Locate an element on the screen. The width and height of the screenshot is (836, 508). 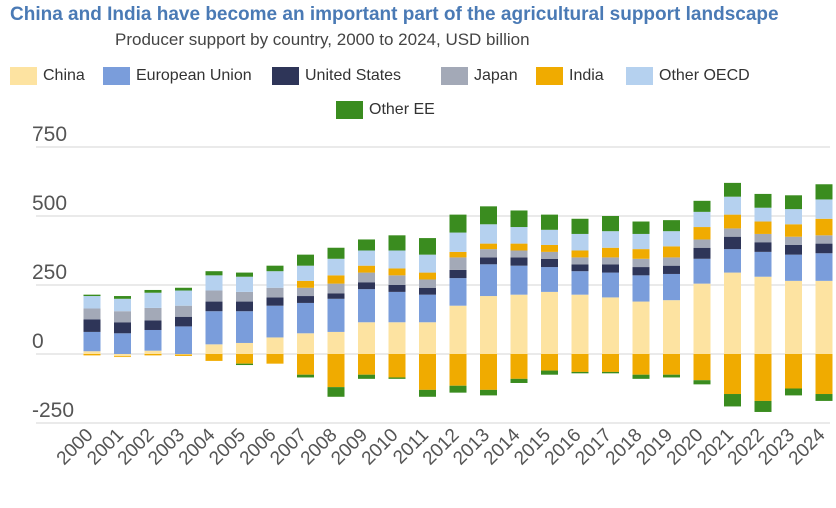
bar-segment-european-union-2000 is located at coordinates (92, 341).